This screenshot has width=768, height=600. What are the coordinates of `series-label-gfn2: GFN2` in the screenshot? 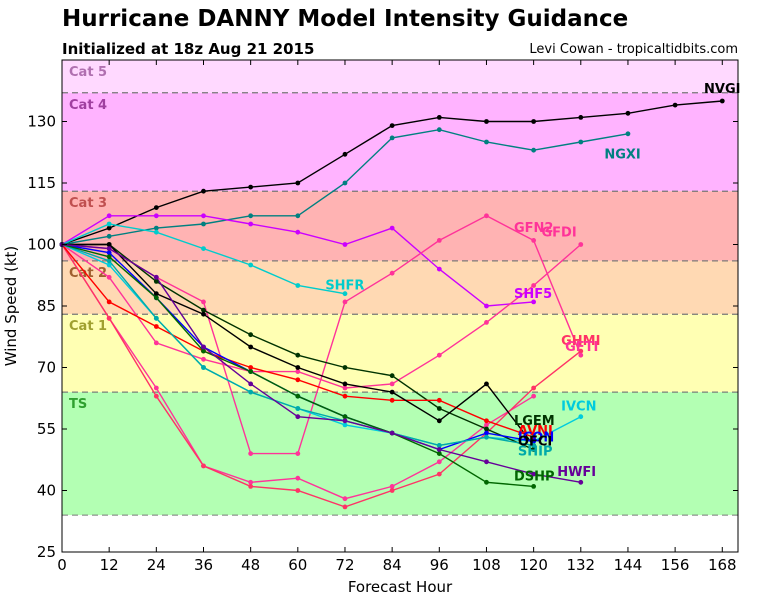 It's located at (533, 228).